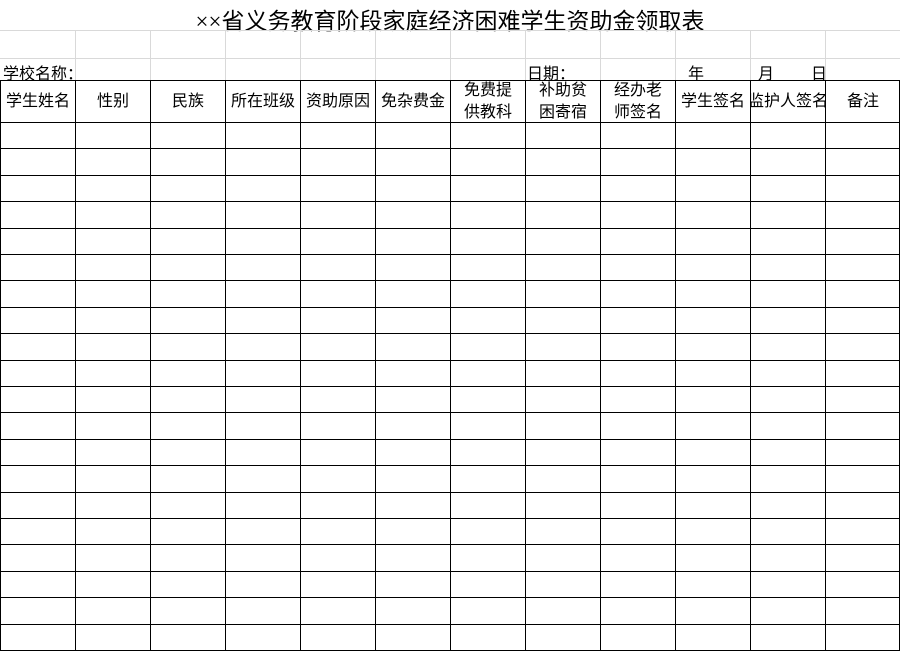  I want to click on title: ××省义务教育阶段家庭经济困难学生资助金领取表, so click(450, 21).